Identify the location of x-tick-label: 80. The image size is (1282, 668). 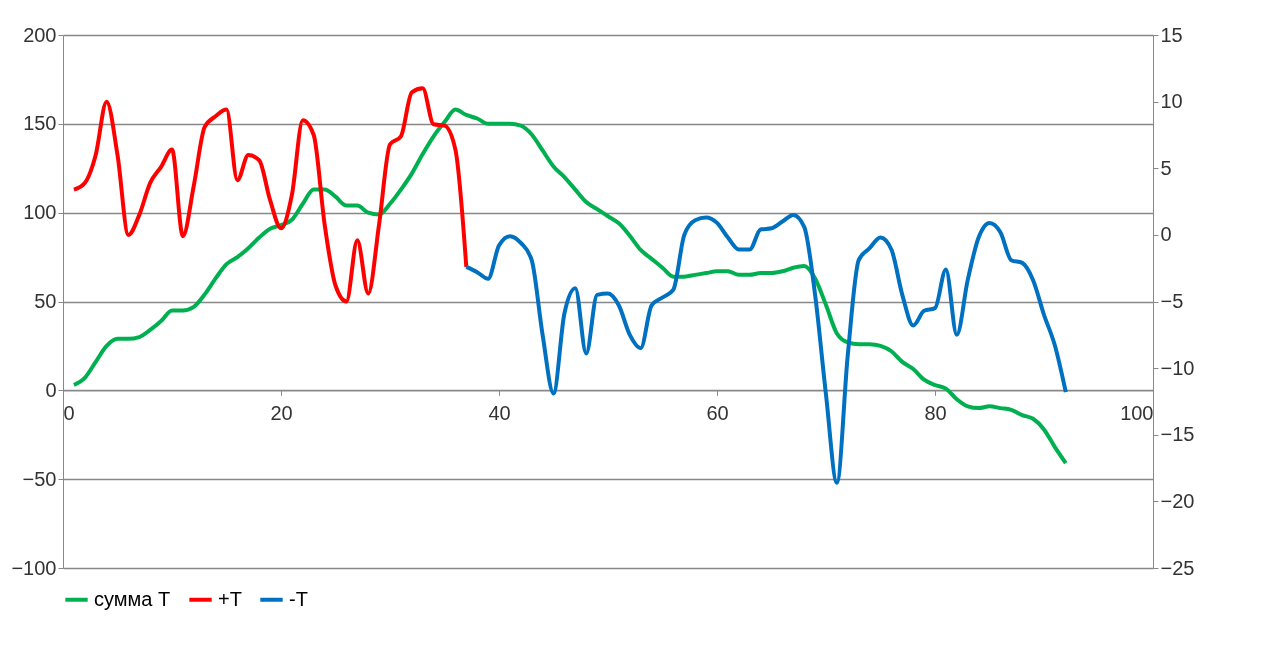
(935, 412).